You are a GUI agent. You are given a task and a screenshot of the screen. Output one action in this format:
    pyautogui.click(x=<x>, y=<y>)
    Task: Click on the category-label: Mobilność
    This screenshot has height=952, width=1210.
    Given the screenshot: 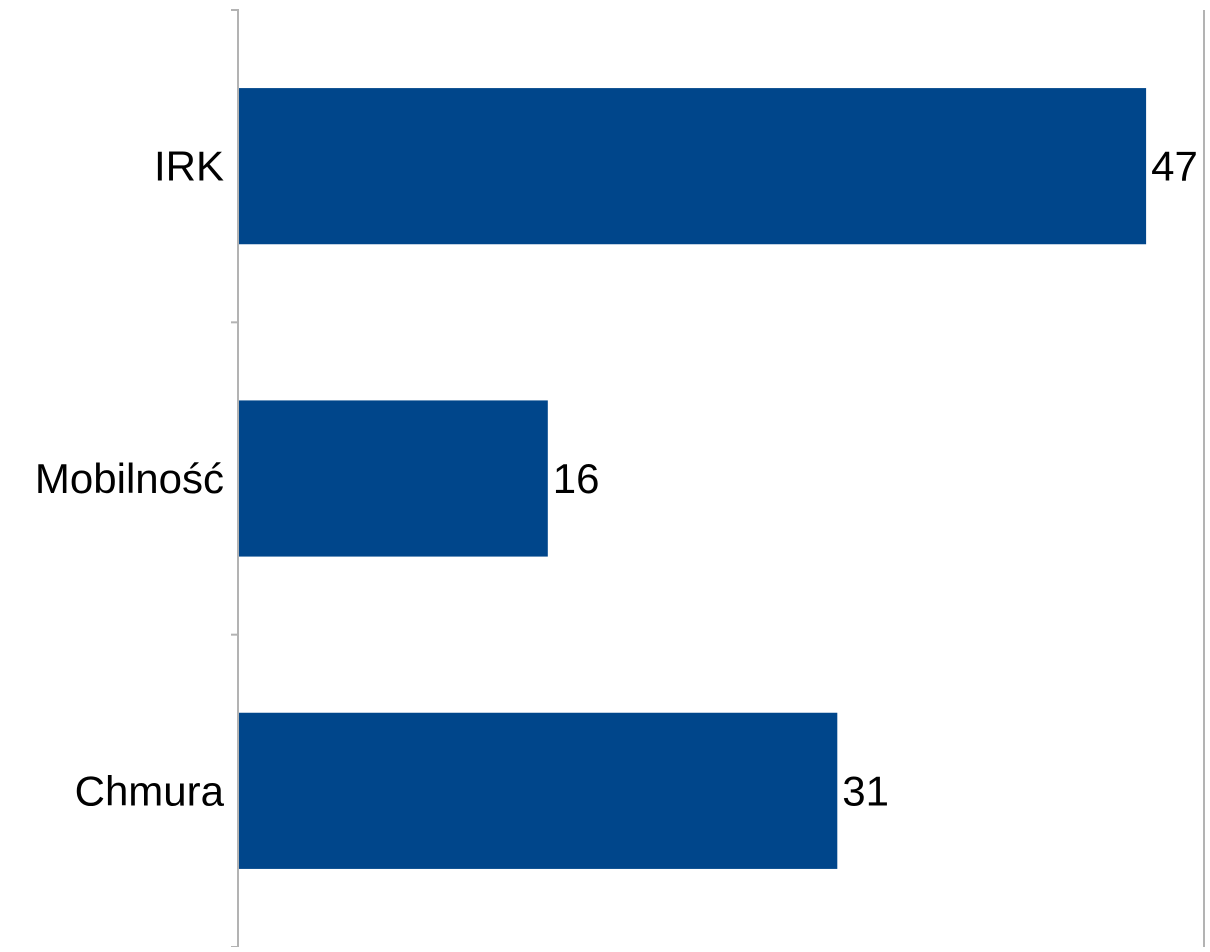 What is the action you would take?
    pyautogui.click(x=129, y=478)
    